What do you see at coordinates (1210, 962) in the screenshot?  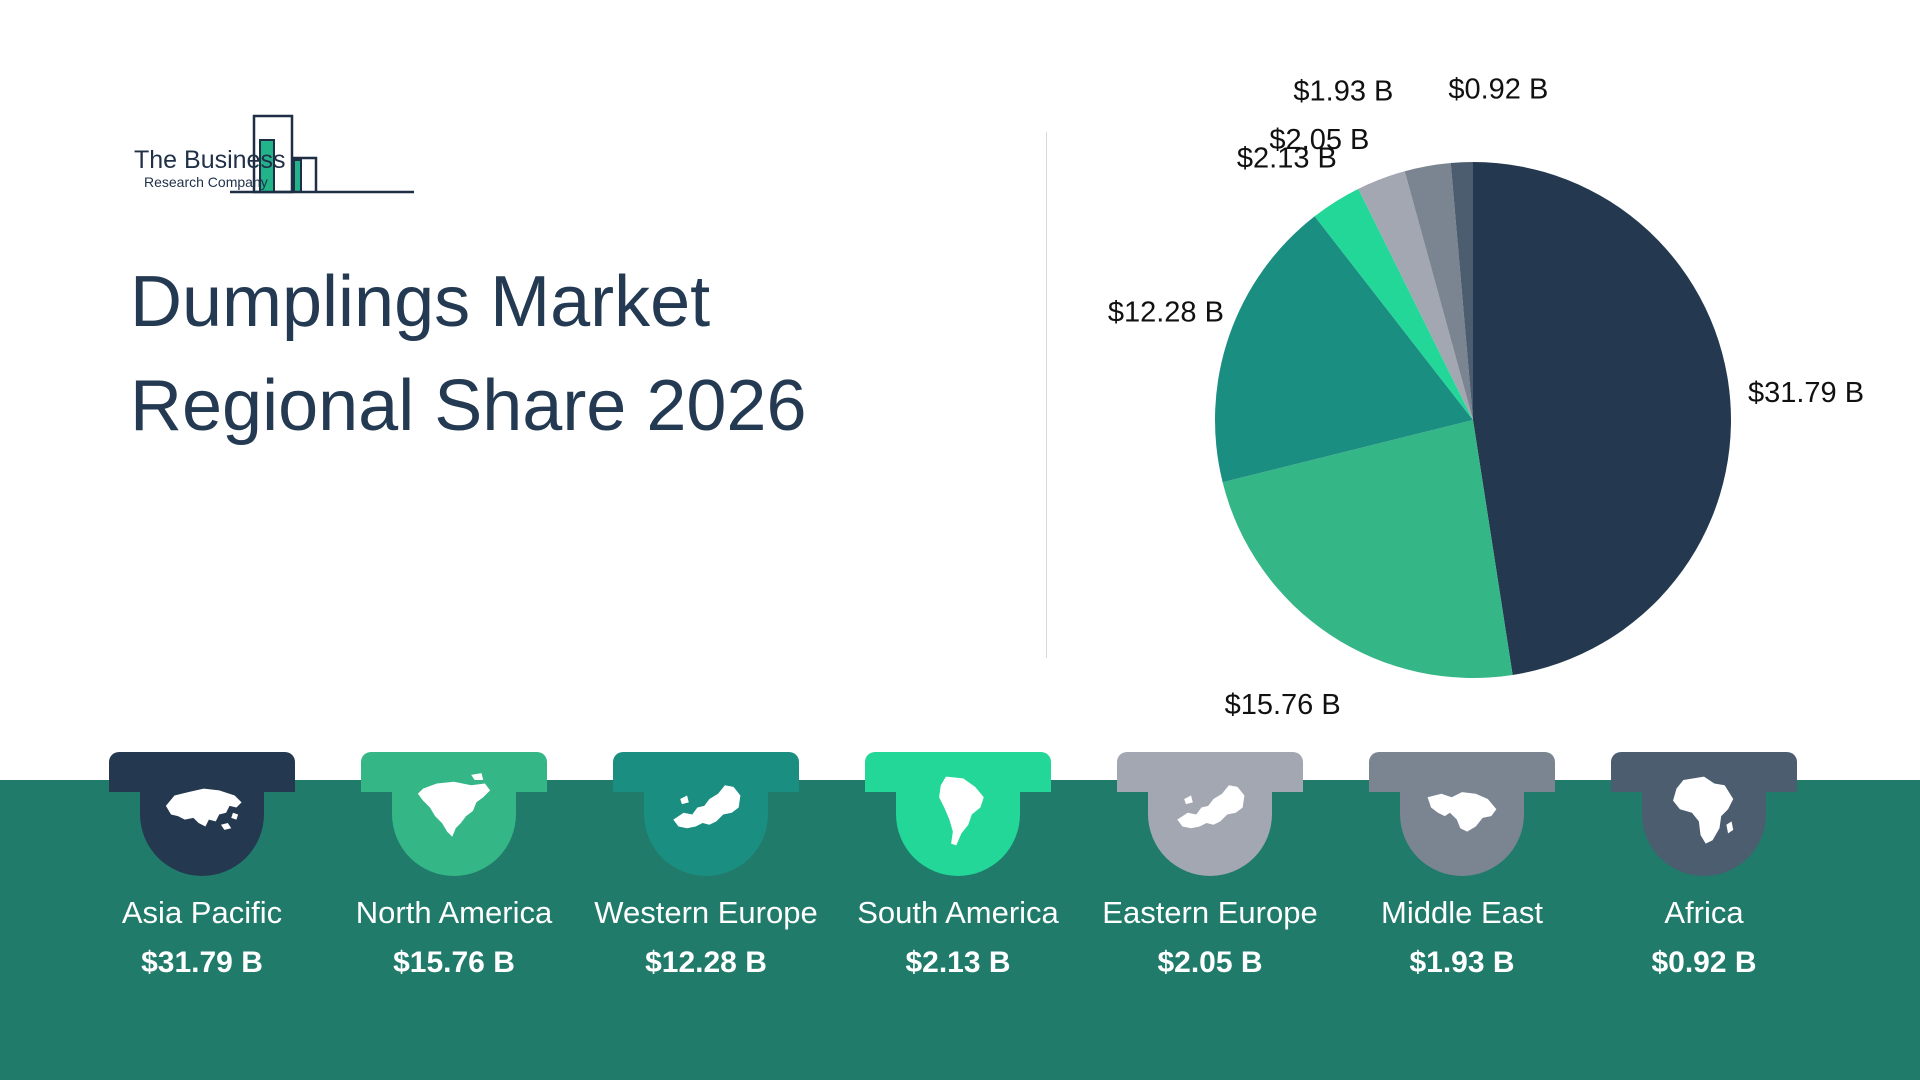 I see `region-value: $2.05 B` at bounding box center [1210, 962].